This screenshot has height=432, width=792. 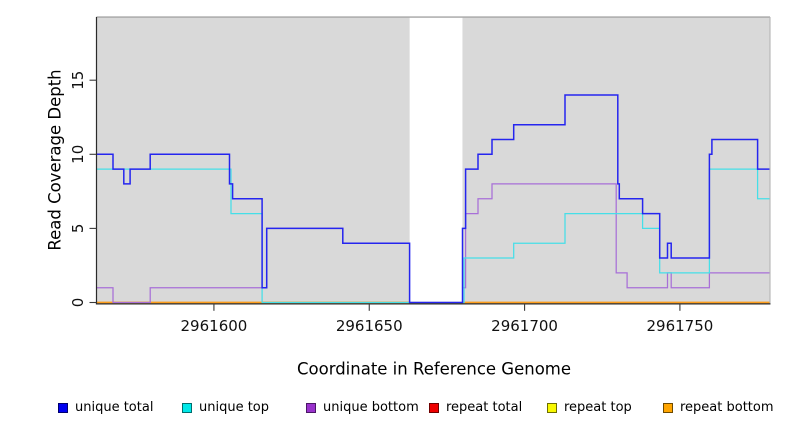 What do you see at coordinates (524, 326) in the screenshot?
I see `x-tick-label: 2961700` at bounding box center [524, 326].